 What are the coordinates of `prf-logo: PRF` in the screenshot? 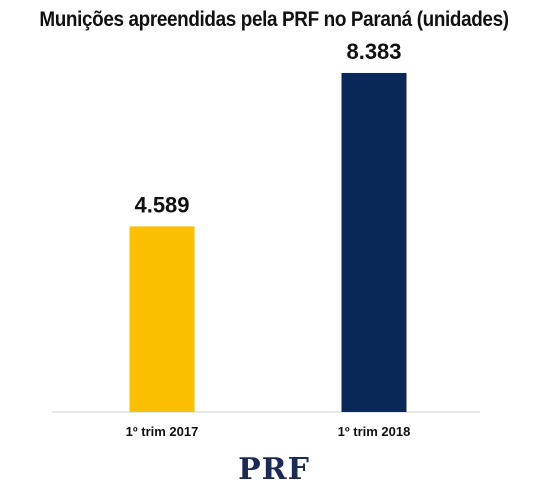 It's located at (274, 469).